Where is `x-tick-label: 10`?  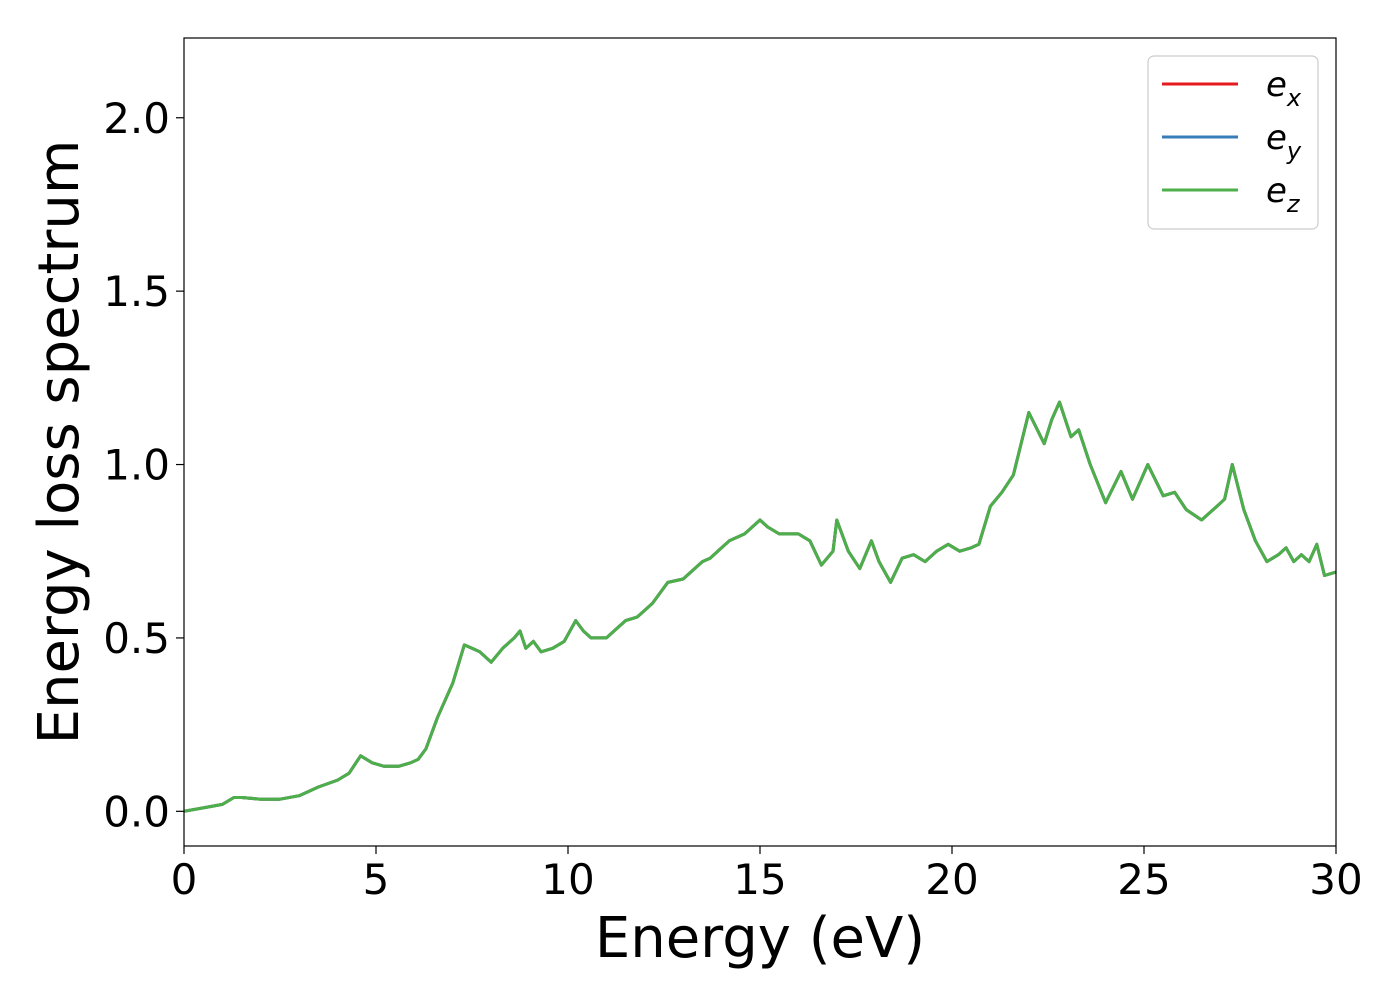
x-tick-label: 10 is located at coordinates (567, 879).